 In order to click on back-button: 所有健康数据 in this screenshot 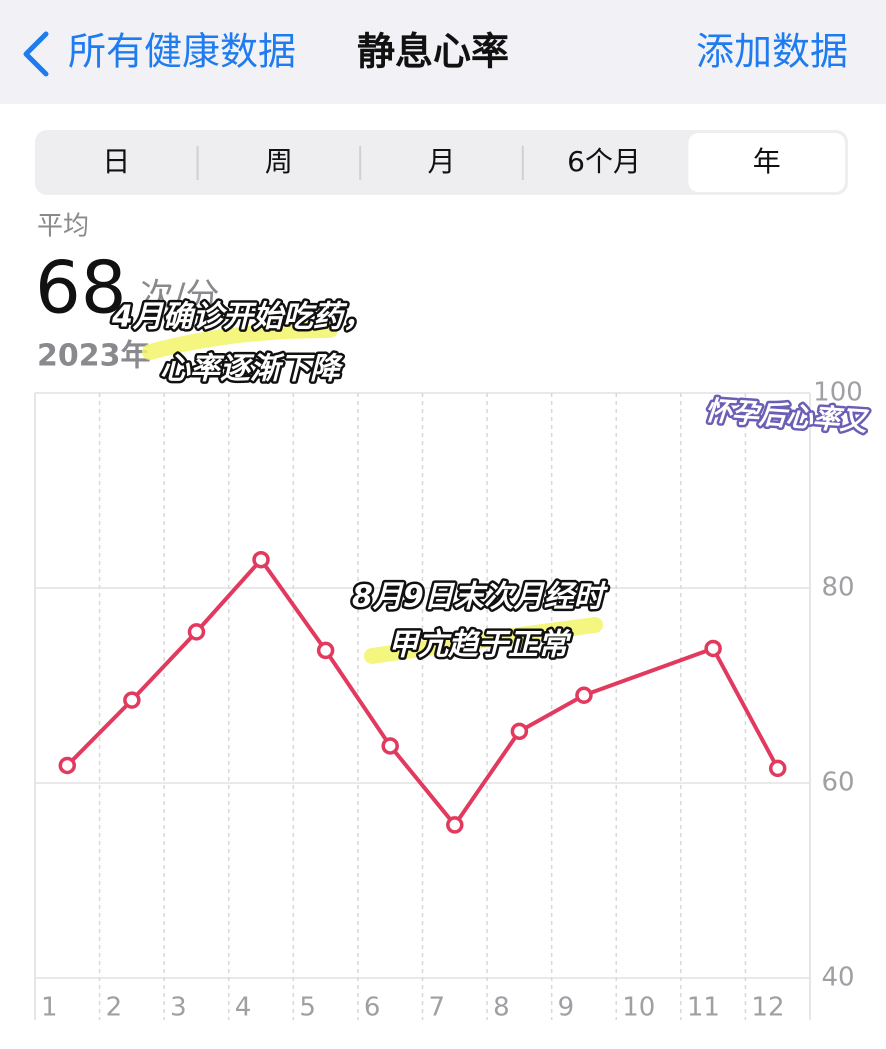, I will do `click(182, 52)`.